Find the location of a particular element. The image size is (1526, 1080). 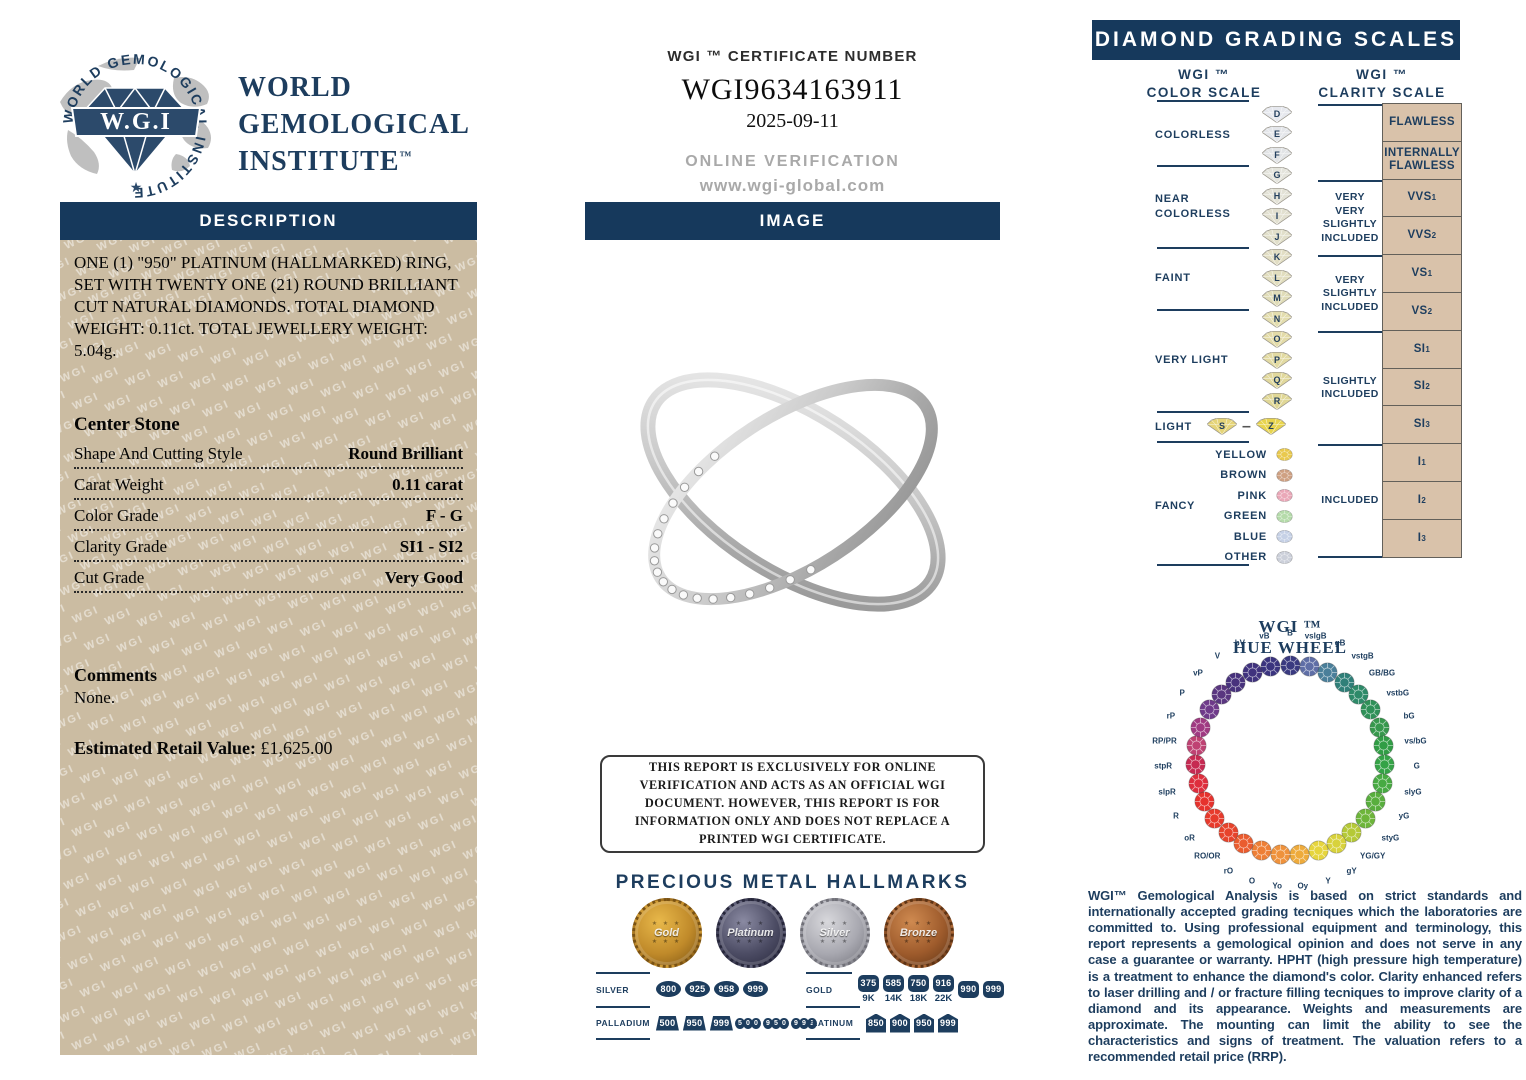

svg-text: F is located at coordinates (1277, 155).